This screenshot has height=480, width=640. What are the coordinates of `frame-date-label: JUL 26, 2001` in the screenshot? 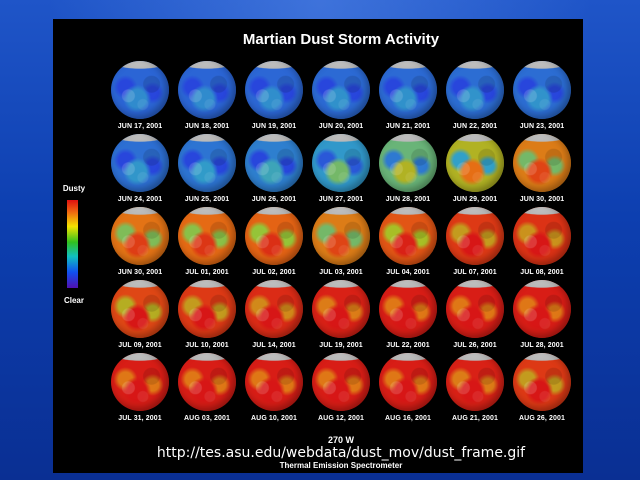 It's located at (475, 345).